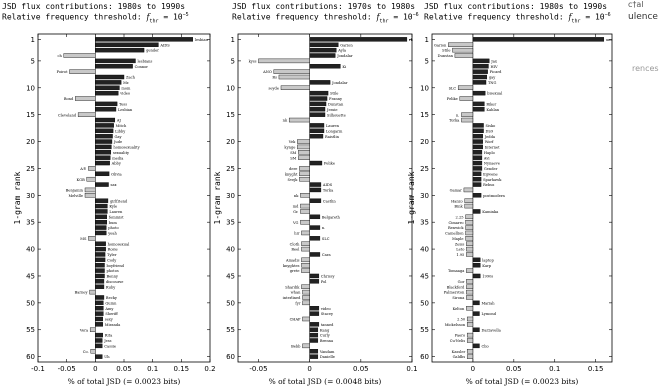 This screenshot has height=392, width=664. Describe the element at coordinates (233, 40) in the screenshot. I see `panel-2-ytick-label: 1` at that location.